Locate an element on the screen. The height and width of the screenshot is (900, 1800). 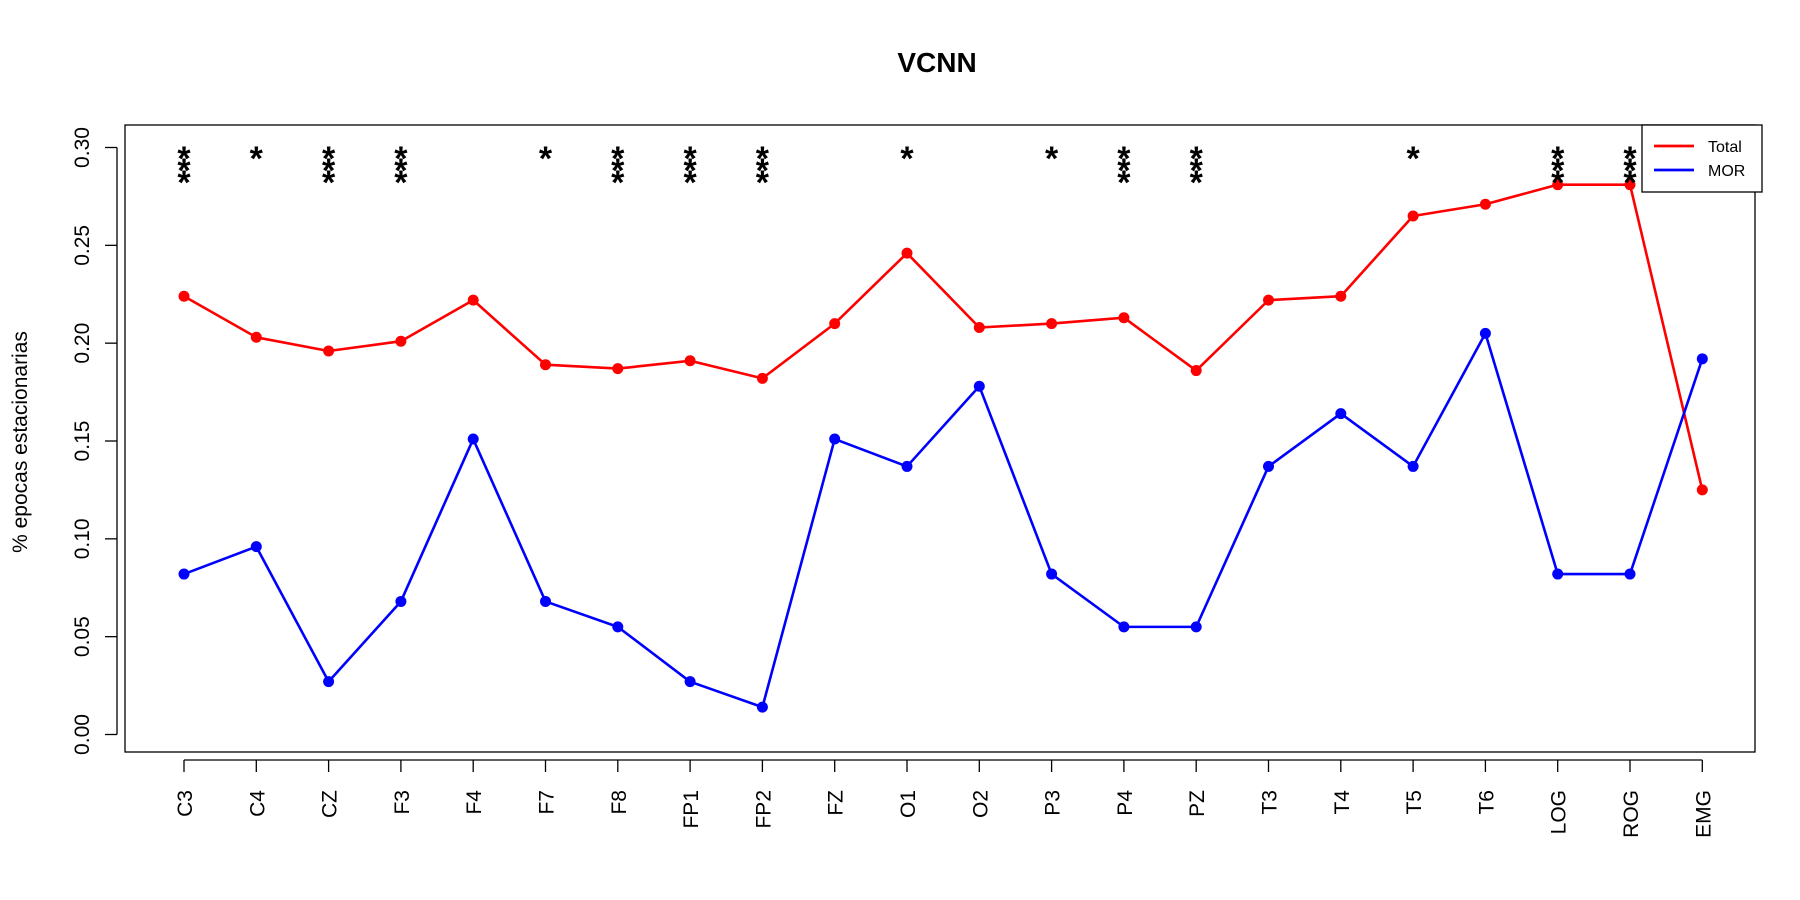
x-tick-label: EMG is located at coordinates (1703, 814).